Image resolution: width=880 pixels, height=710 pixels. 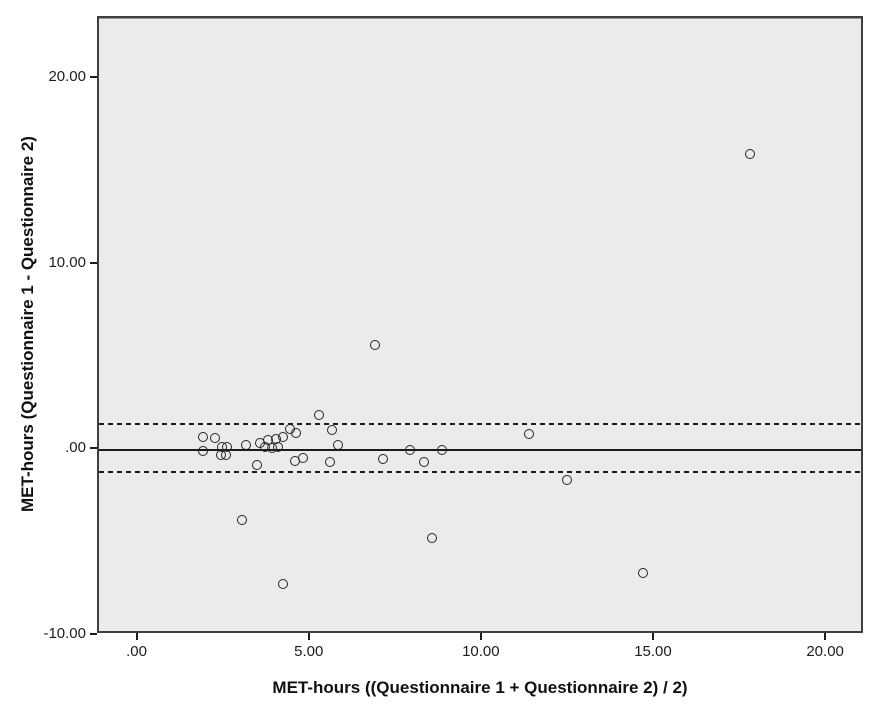 I want to click on lower-limit-of-agreement-line, so click(x=480, y=472).